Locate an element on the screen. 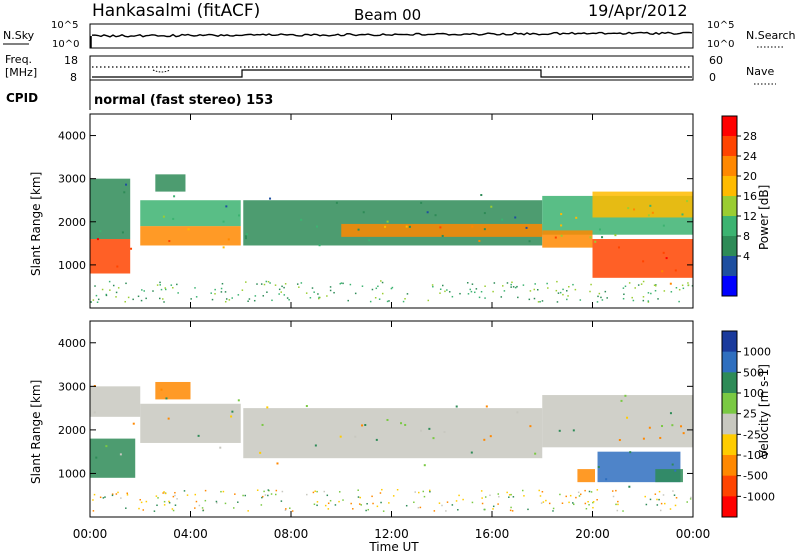 This screenshot has width=800, height=554. x-tick-label: 08:00 is located at coordinates (291, 534).